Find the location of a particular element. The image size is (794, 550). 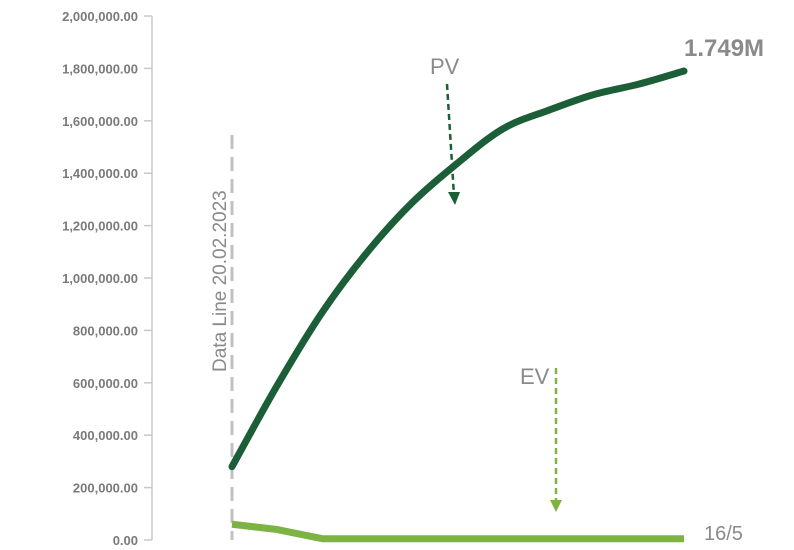

y-tick-label: 800,000.00 is located at coordinates (105, 330).